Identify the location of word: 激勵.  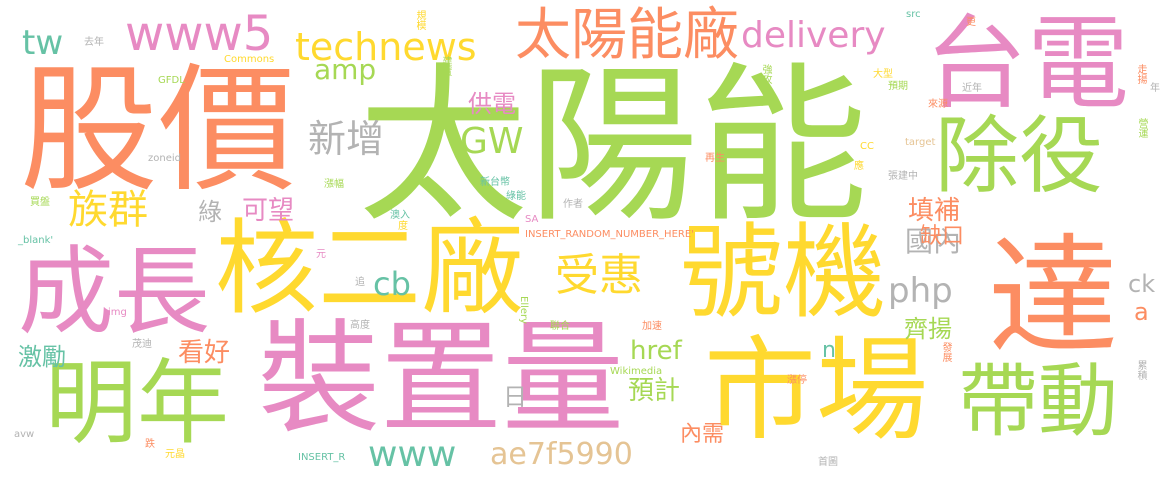
(42, 357).